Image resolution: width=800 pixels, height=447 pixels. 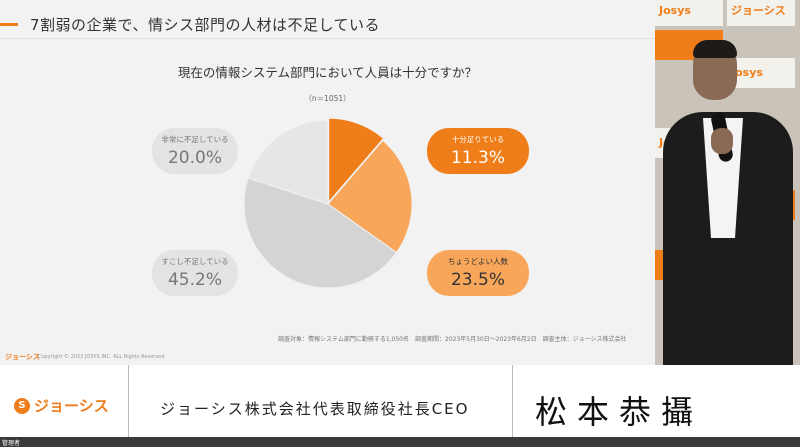 I want to click on josys-logo-icon: S, so click(x=22, y=405).